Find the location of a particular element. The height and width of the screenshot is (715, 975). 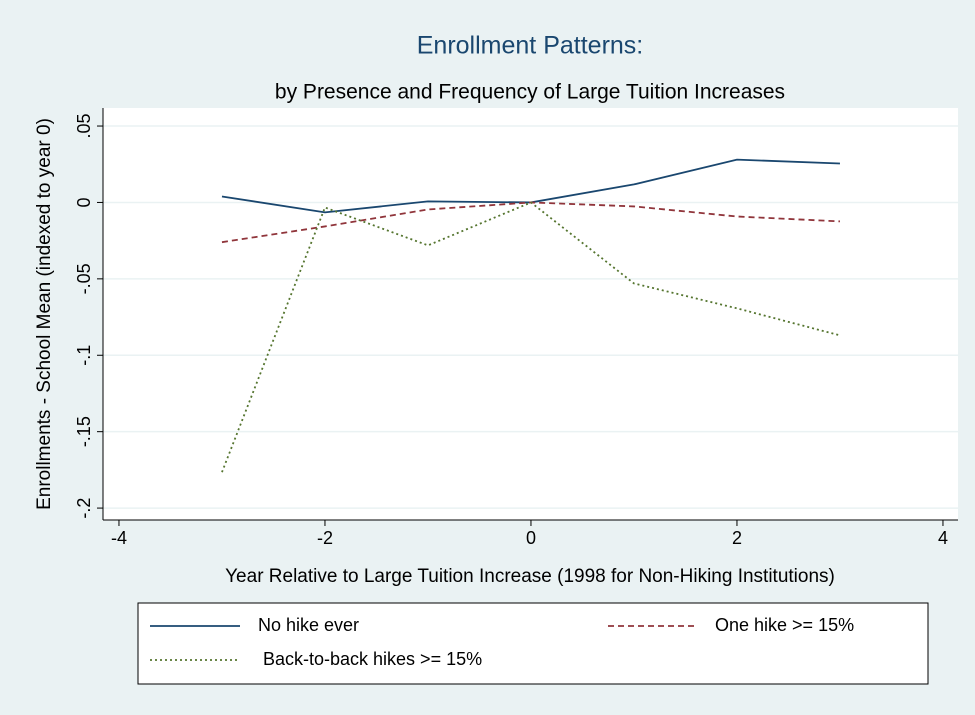

x-tick-label: -2 is located at coordinates (325, 538).